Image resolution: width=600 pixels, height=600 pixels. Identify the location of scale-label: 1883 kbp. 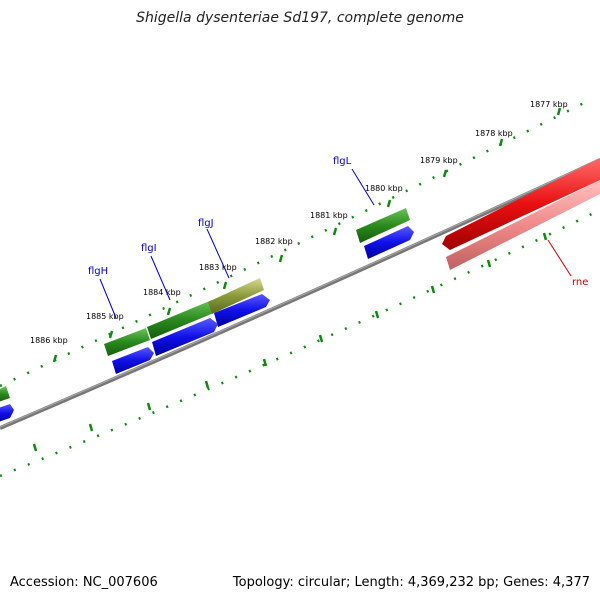
(218, 267).